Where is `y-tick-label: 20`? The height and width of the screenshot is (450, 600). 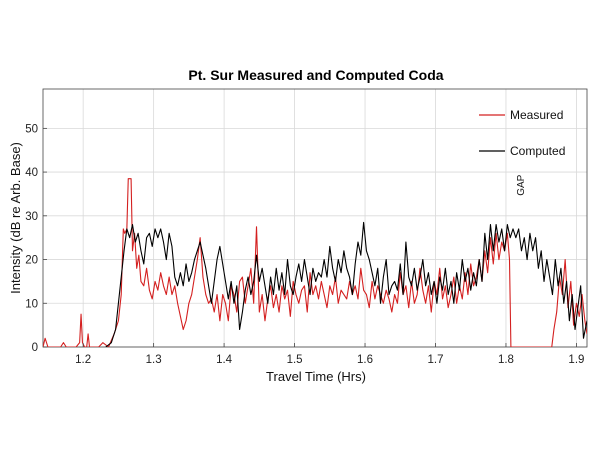 y-tick-label: 20 is located at coordinates (31, 261).